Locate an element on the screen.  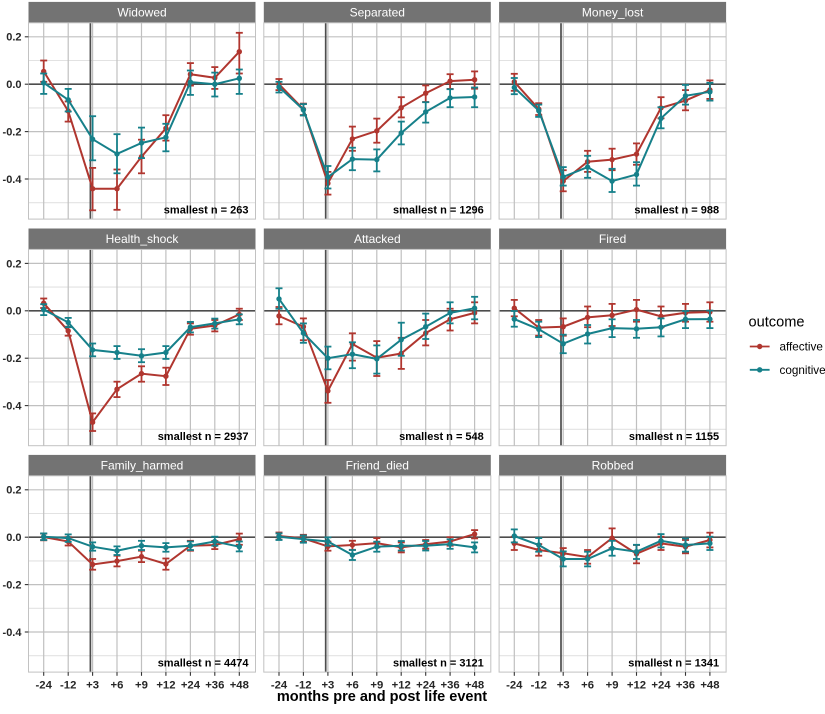
svg-text: affective is located at coordinates (801, 347).